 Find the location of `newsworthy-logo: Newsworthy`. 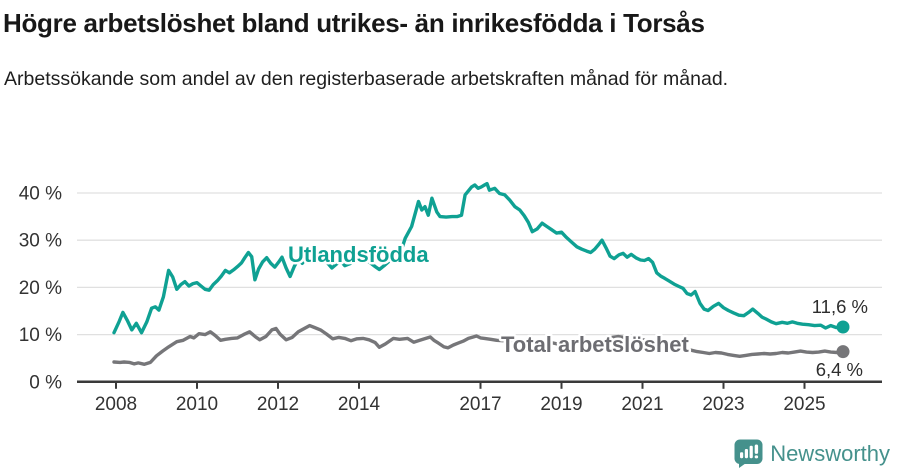

newsworthy-logo: Newsworthy is located at coordinates (812, 453).